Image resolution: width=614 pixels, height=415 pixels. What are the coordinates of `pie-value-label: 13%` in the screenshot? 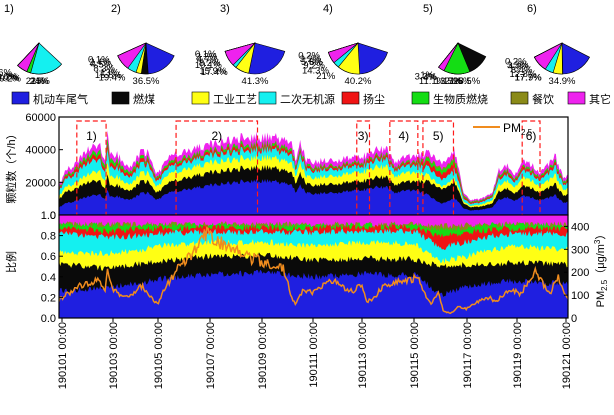 It's located at (110, 73).